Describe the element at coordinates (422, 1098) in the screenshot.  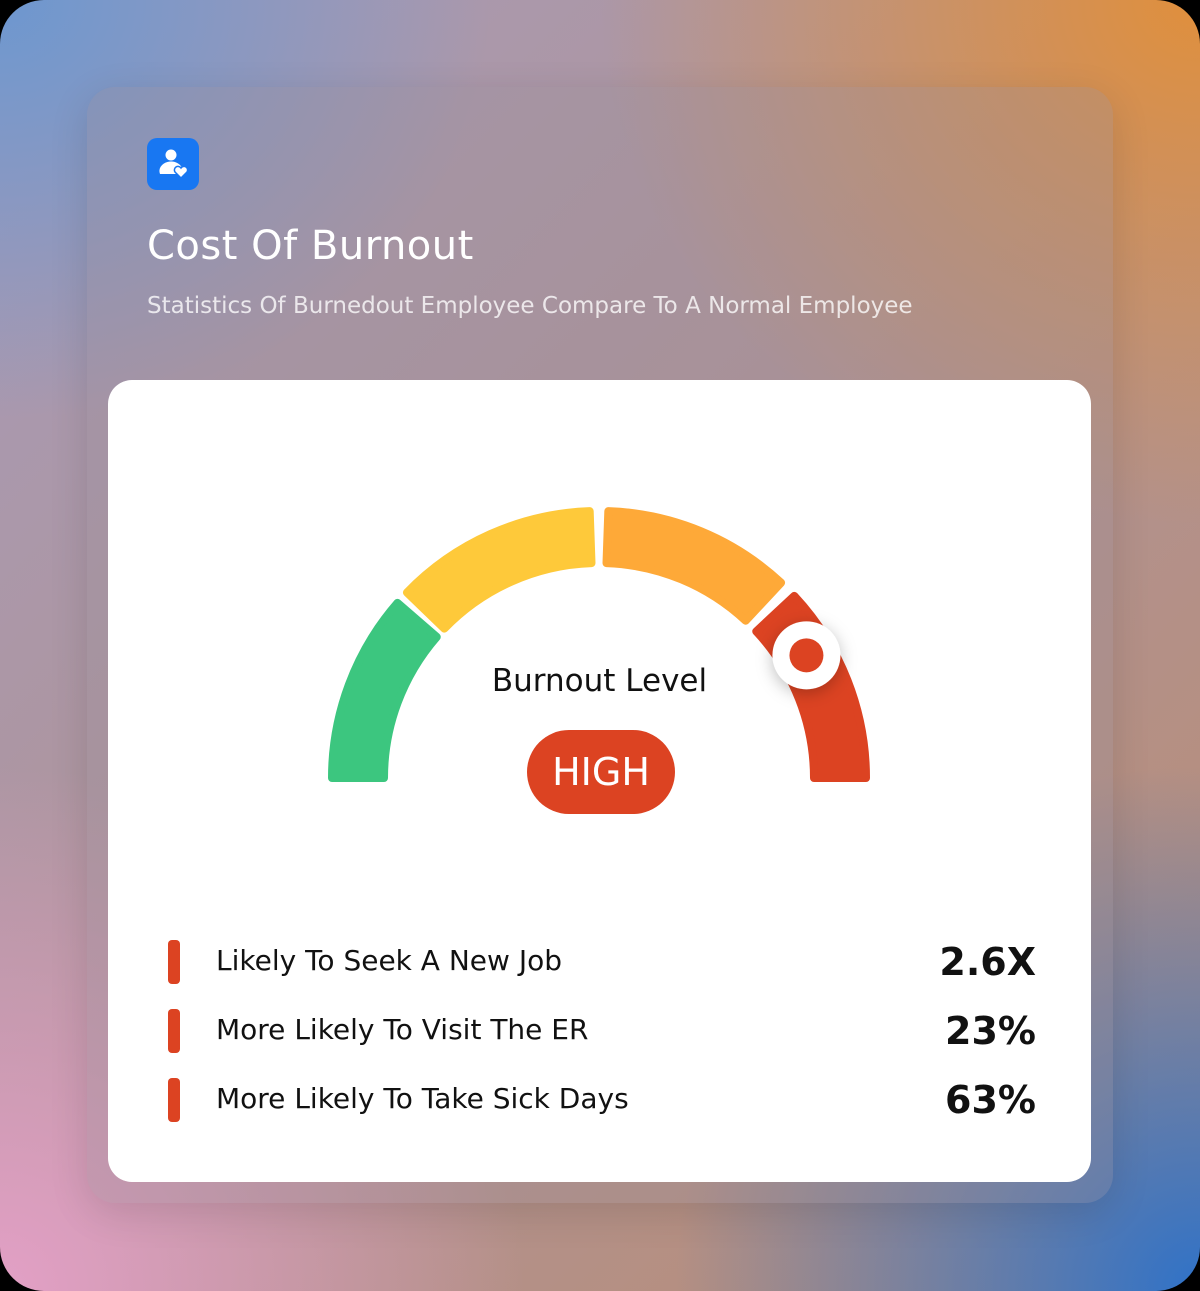
I see `stat-label: More Likely To Take Sick Days` at that location.